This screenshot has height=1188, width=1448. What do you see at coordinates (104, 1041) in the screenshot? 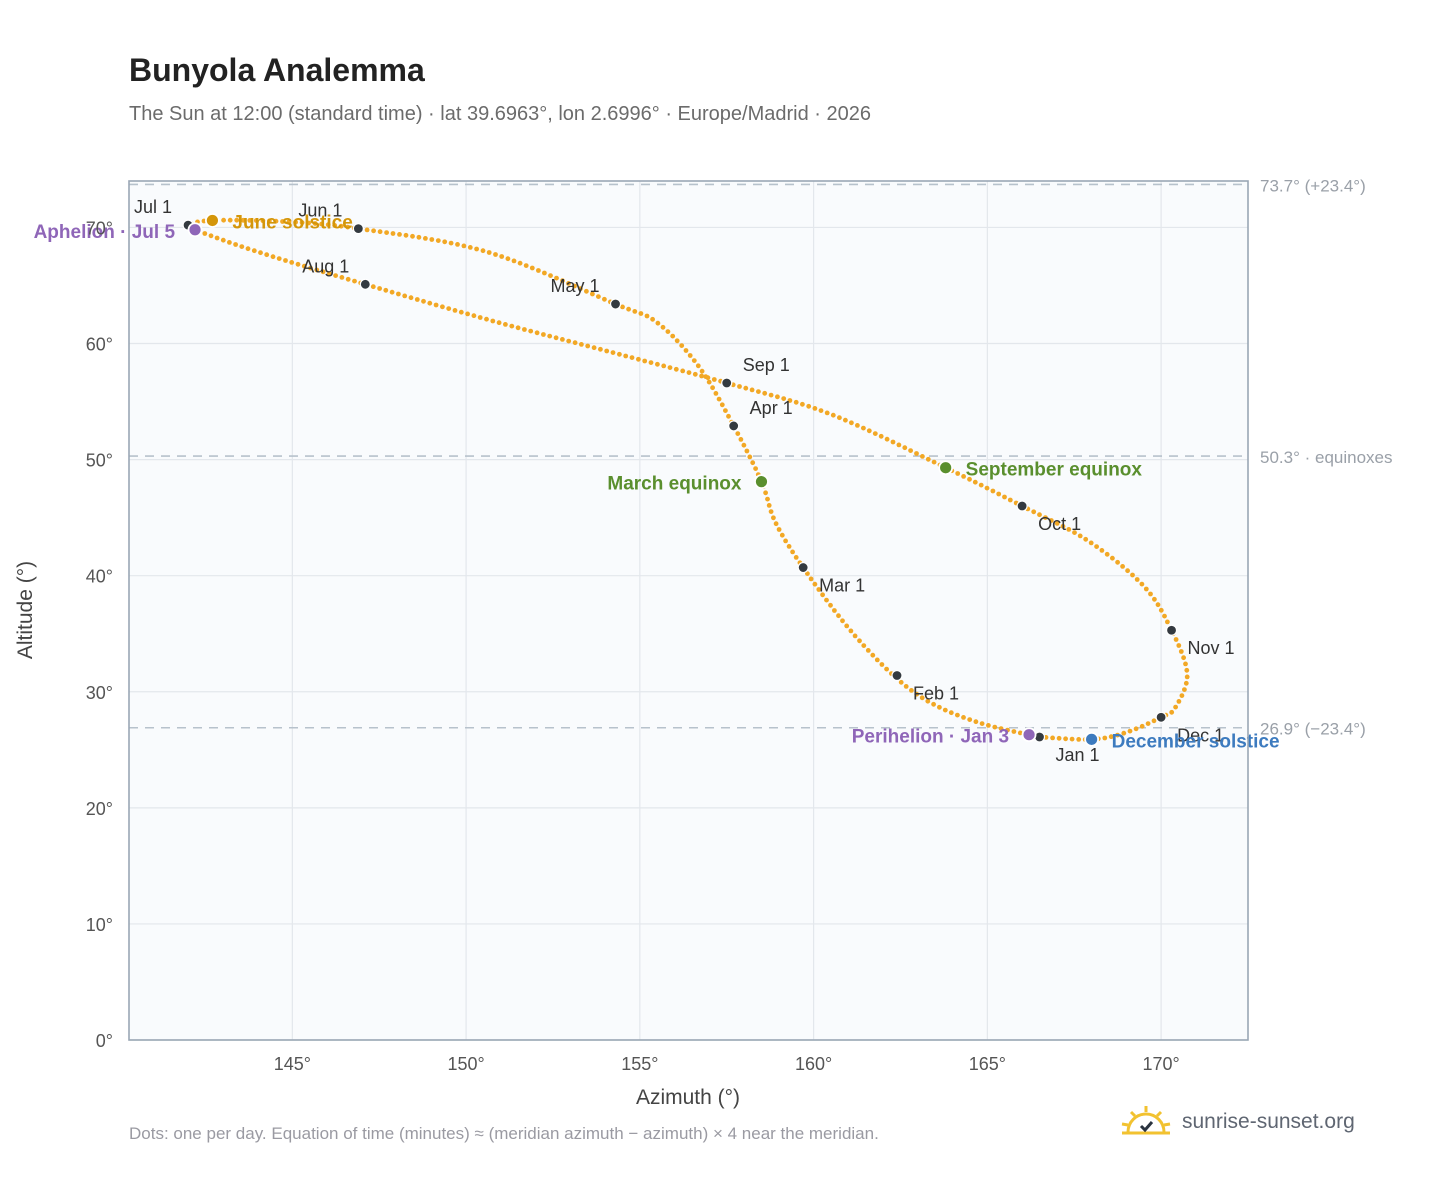
I see `y-tick-label: 0°` at bounding box center [104, 1041].